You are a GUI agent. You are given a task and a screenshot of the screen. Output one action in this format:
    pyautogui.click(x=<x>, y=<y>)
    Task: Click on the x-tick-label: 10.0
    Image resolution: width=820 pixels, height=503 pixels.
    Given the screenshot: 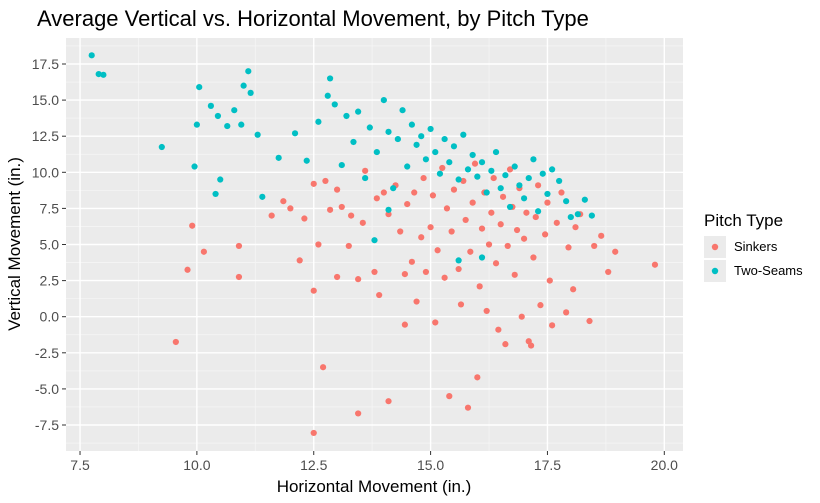 What is the action you would take?
    pyautogui.click(x=196, y=465)
    